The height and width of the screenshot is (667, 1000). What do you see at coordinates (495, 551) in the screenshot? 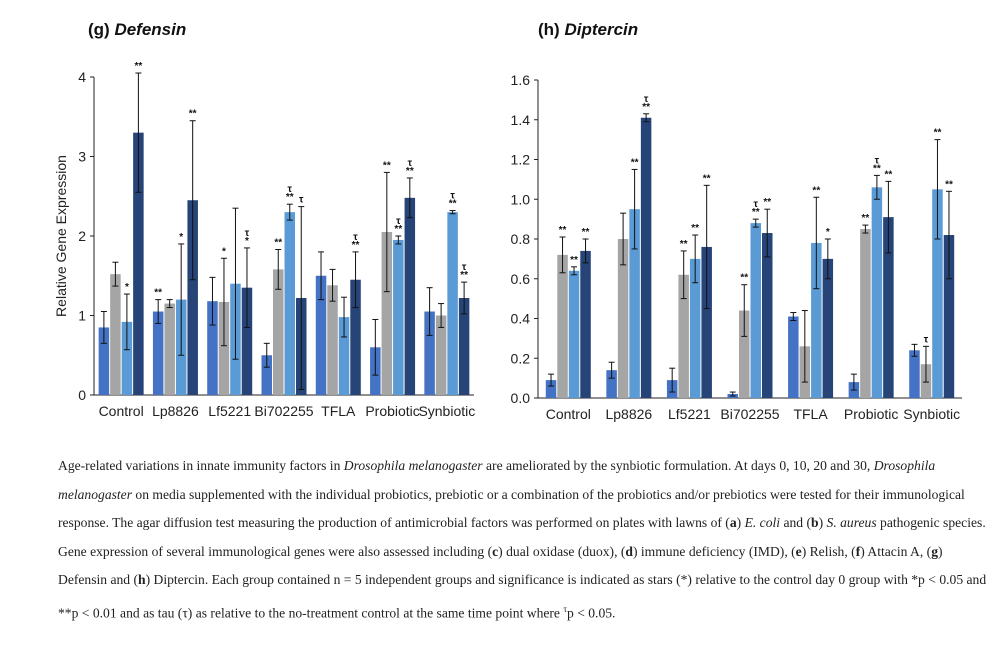
I see `caption-ref-c: c` at bounding box center [495, 551].